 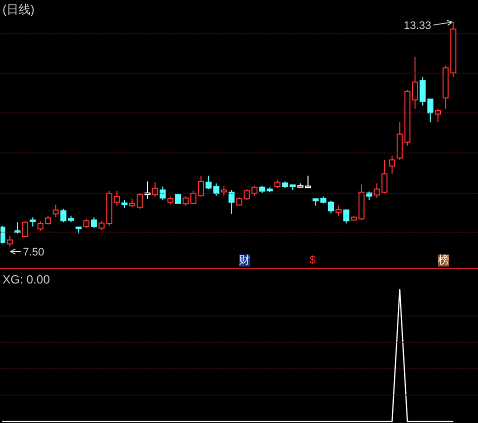 I want to click on chart-title: (日线), so click(x=18, y=9).